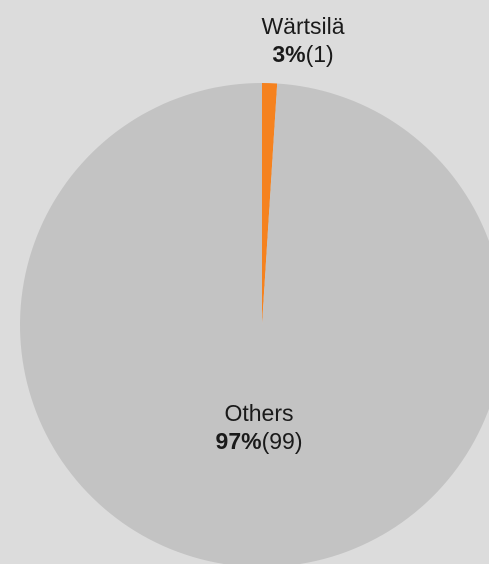  Describe the element at coordinates (270, 204) in the screenshot. I see `pie-slice-wartsila` at that location.